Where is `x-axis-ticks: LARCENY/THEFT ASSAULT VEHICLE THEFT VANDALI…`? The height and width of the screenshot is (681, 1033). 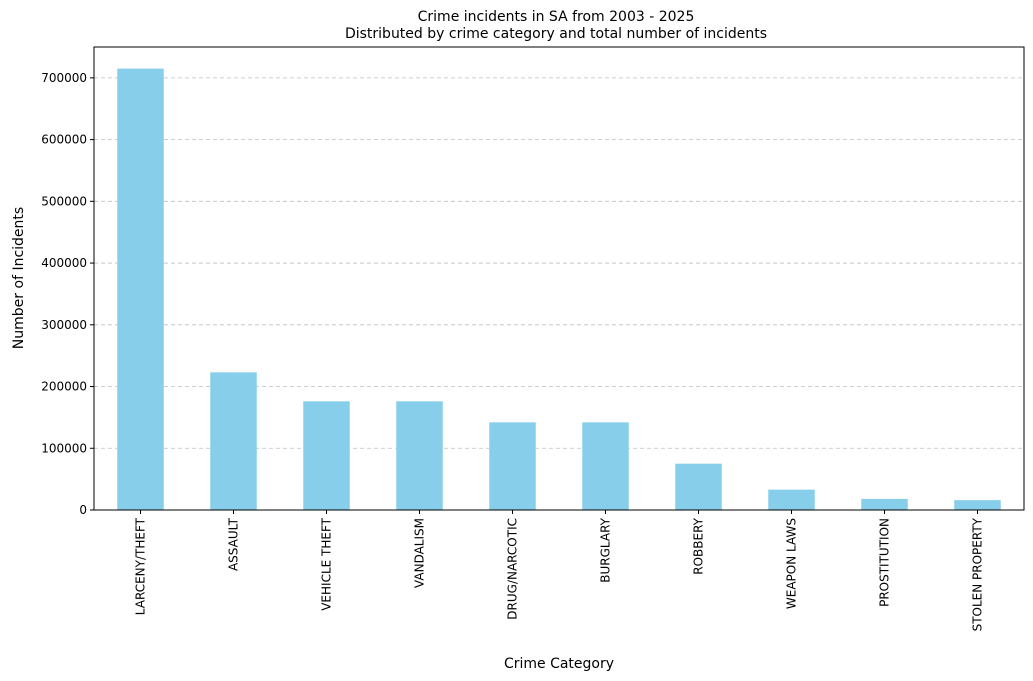
x-axis-ticks: LARCENY/THEFT ASSAULT VEHICLE THEFT VANDALI… is located at coordinates (559, 570).